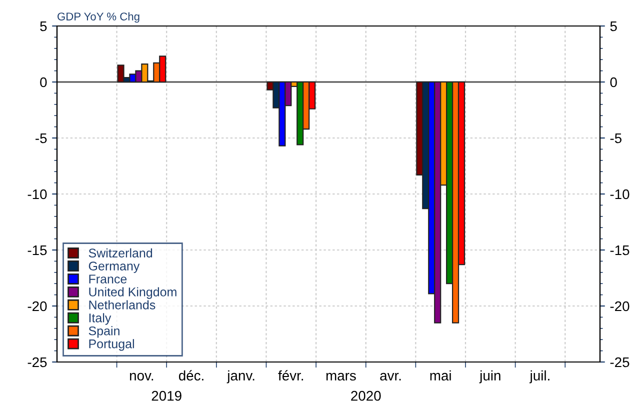 The height and width of the screenshot is (418, 637). I want to click on y-tick-label: -25, so click(37, 362).